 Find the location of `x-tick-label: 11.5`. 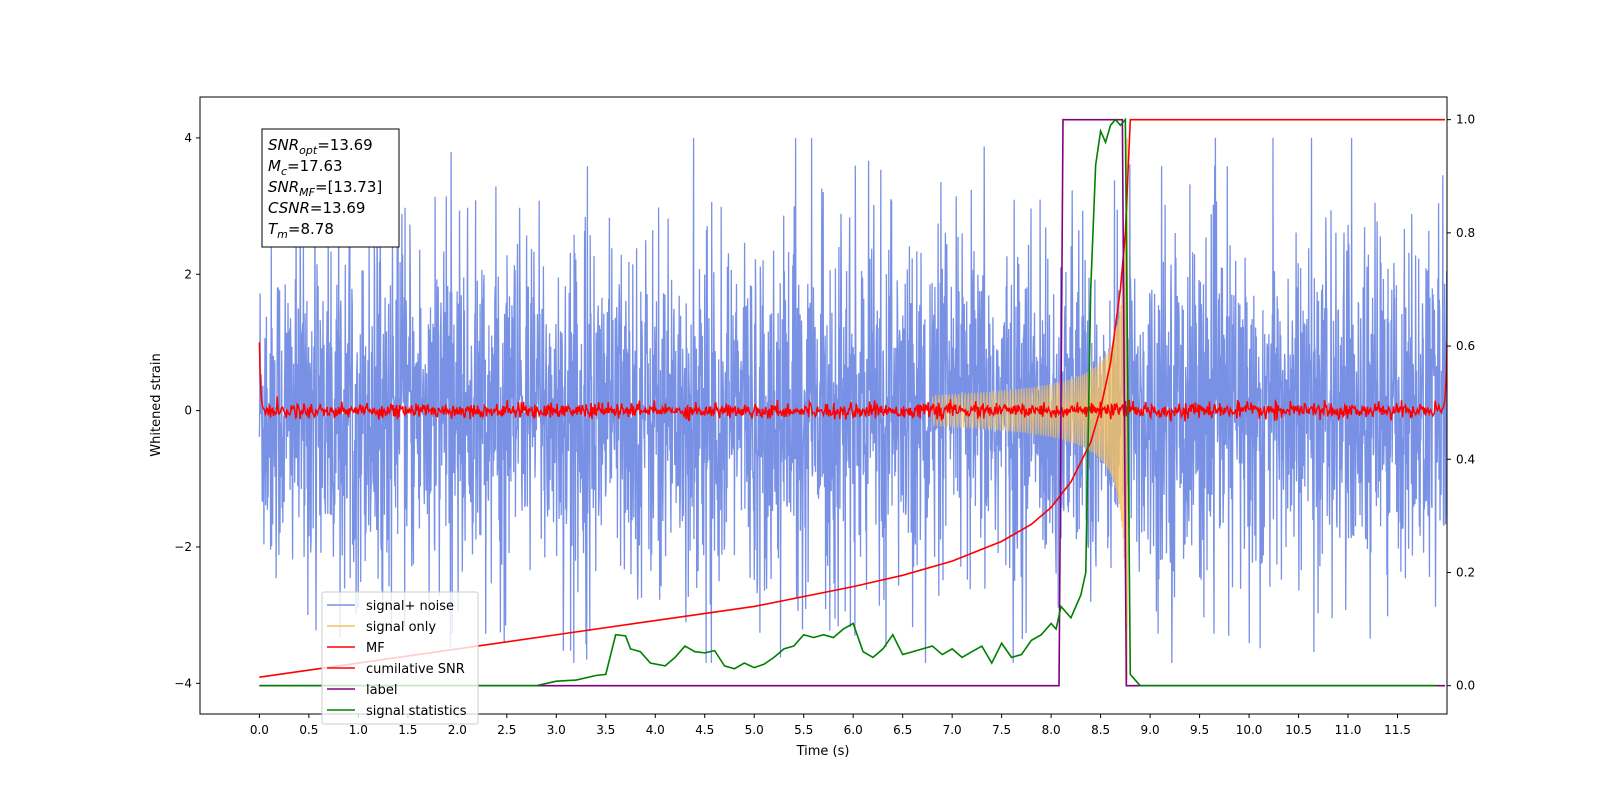

x-tick-label: 11.5 is located at coordinates (1397, 730).